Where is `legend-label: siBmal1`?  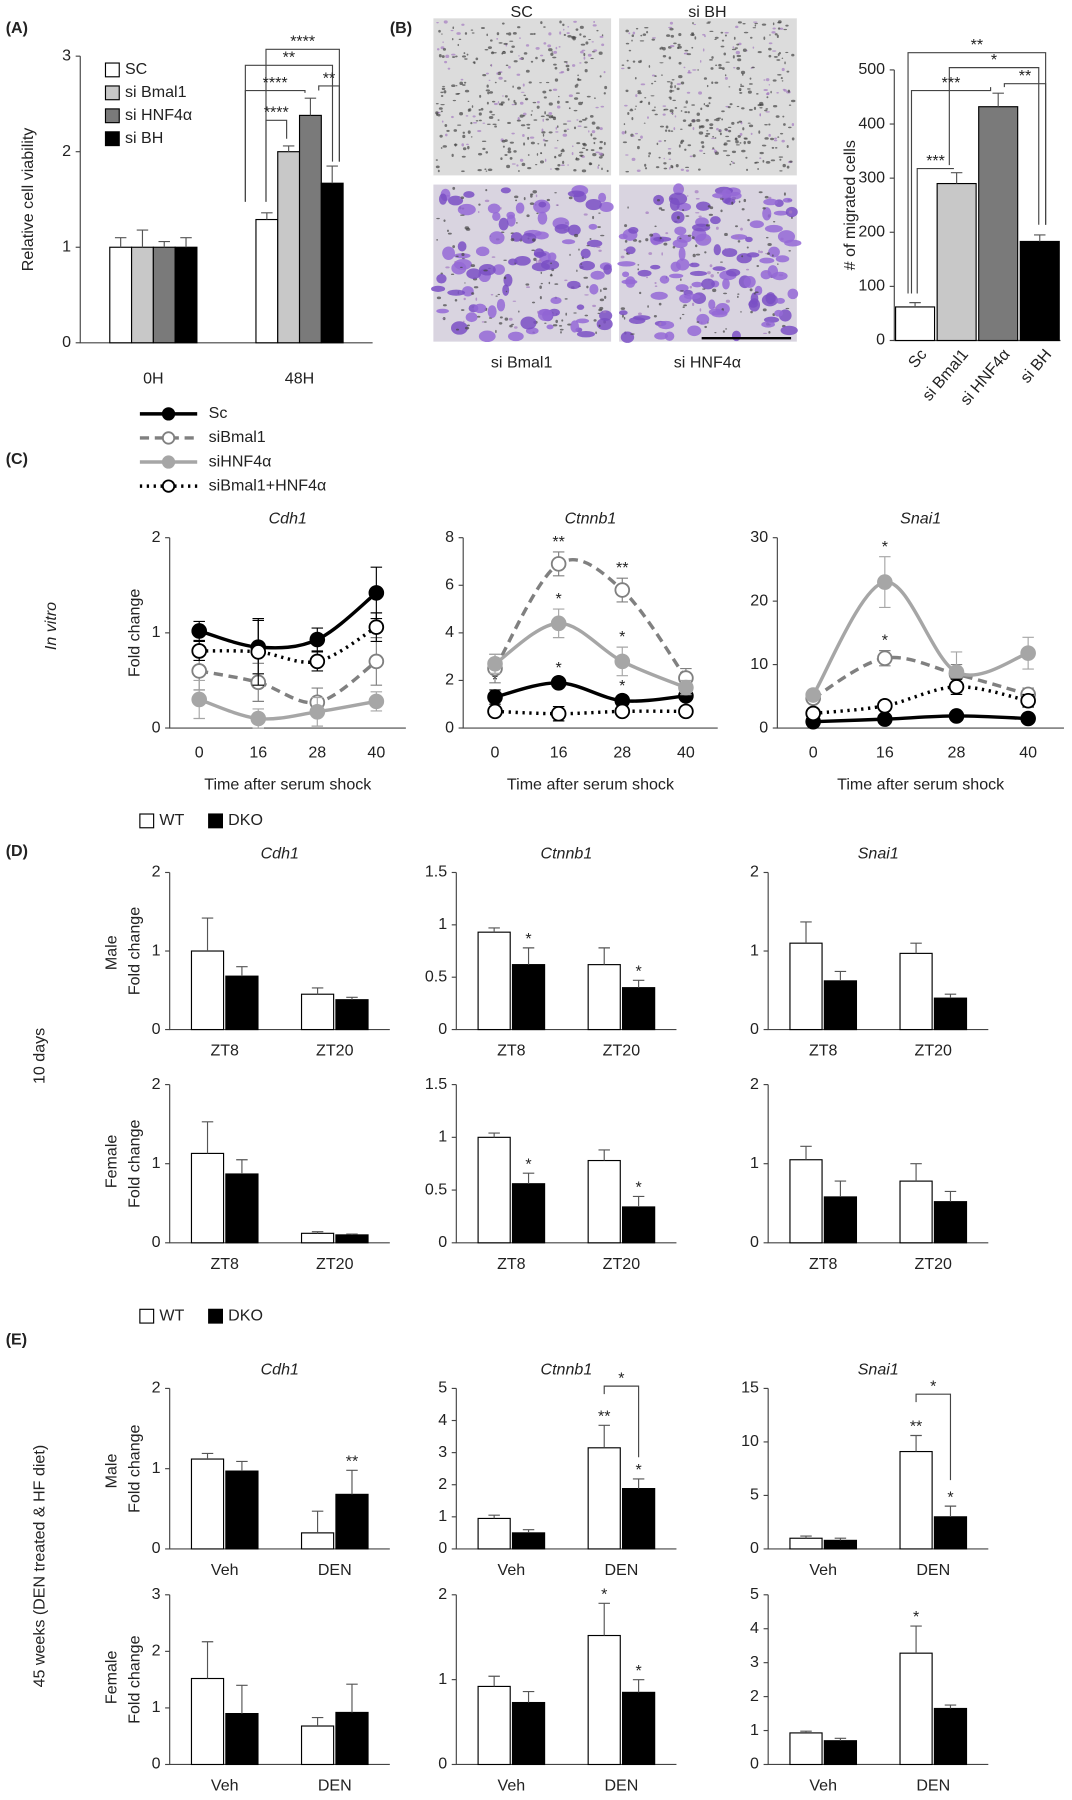
legend-label: siBmal1 is located at coordinates (237, 437).